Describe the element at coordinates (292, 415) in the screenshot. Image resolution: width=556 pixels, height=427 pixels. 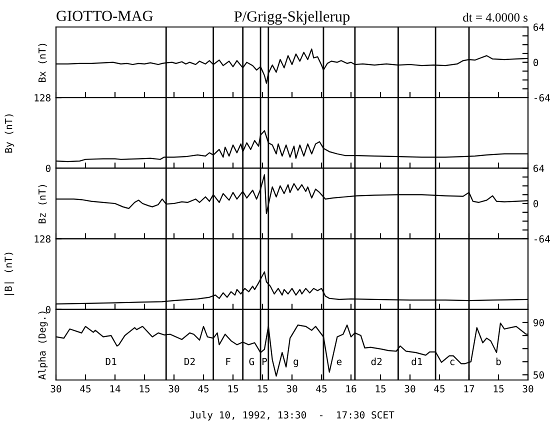
I see `x-axis-title: July 10, 1992, 13:30 - 17:30 SCET` at that location.